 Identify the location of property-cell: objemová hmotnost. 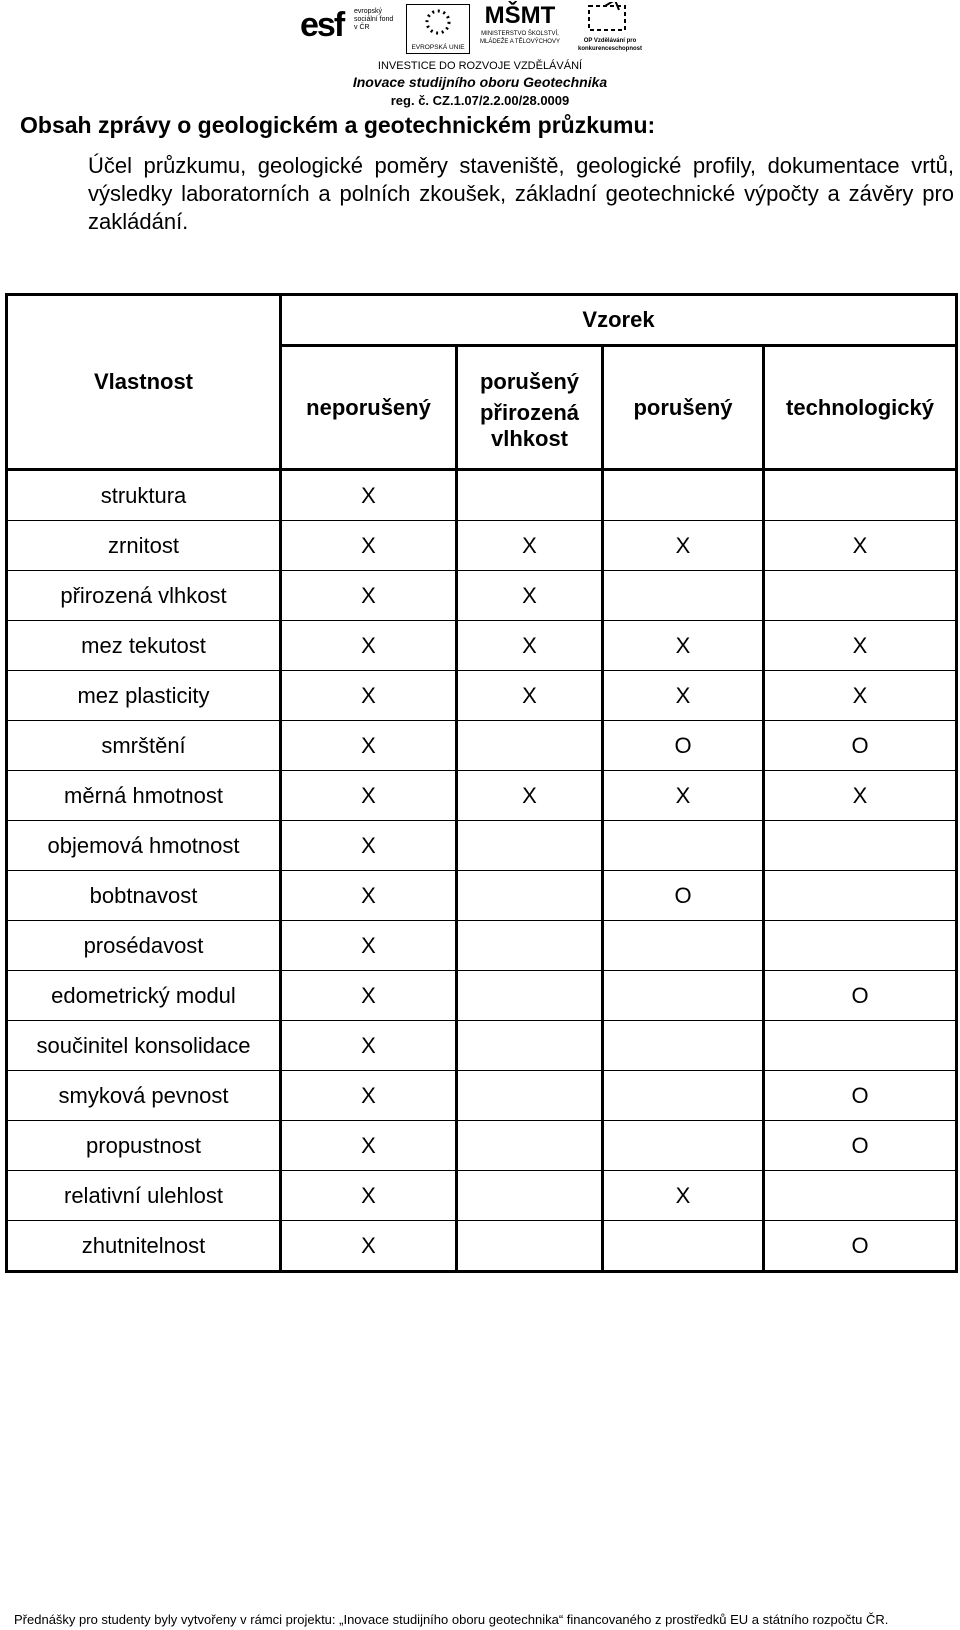
(144, 845).